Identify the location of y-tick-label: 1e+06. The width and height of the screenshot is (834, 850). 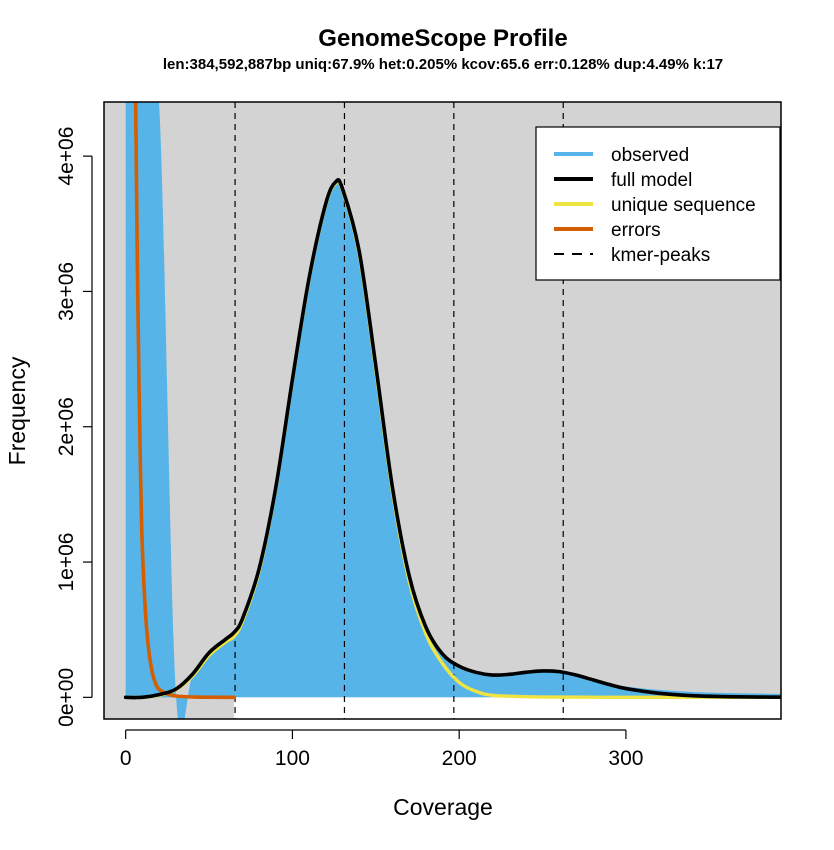
(66, 562).